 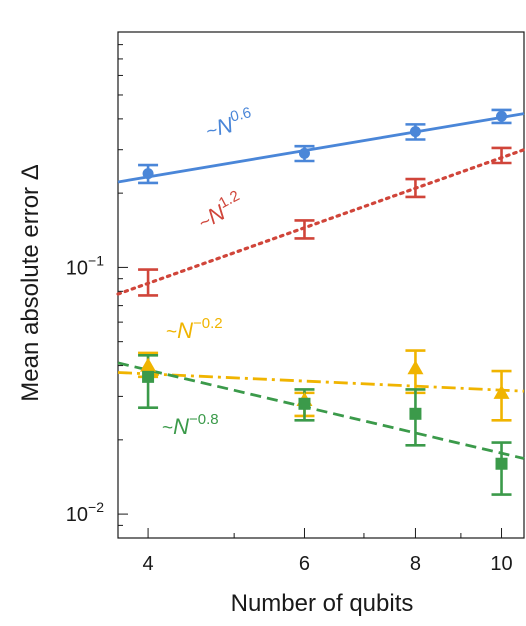 What do you see at coordinates (30, 282) in the screenshot?
I see `y-axis-label: Mean absolute error Δ` at bounding box center [30, 282].